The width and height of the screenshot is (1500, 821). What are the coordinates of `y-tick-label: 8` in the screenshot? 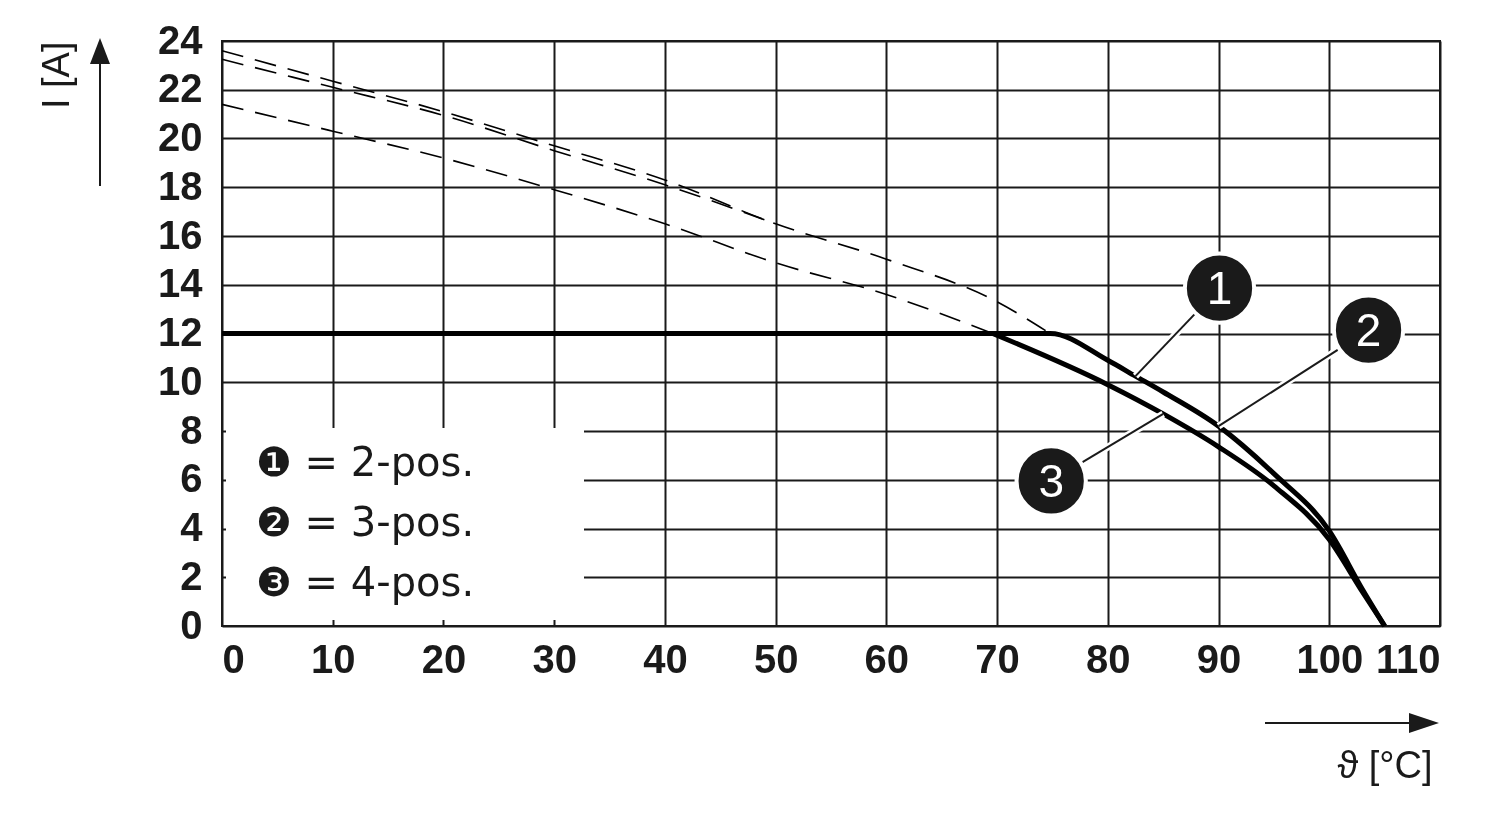 It's located at (191, 429).